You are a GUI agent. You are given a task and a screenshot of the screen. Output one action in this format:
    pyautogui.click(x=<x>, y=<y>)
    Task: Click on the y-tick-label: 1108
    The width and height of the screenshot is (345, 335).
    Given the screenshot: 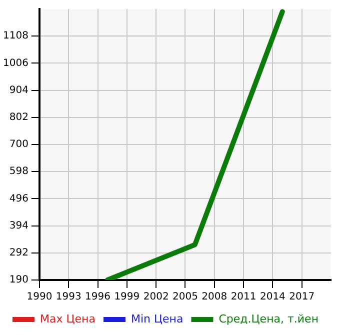 What is the action you would take?
    pyautogui.click(x=15, y=36)
    